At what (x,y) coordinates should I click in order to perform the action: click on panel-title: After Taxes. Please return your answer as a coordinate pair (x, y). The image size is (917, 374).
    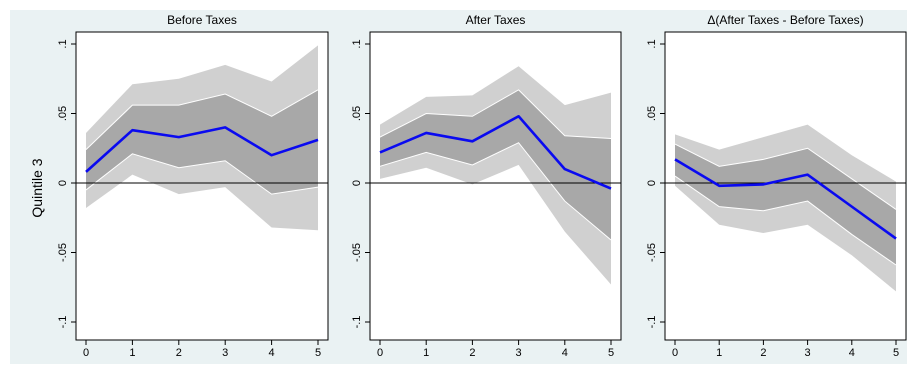
    Looking at the image, I should click on (496, 20).